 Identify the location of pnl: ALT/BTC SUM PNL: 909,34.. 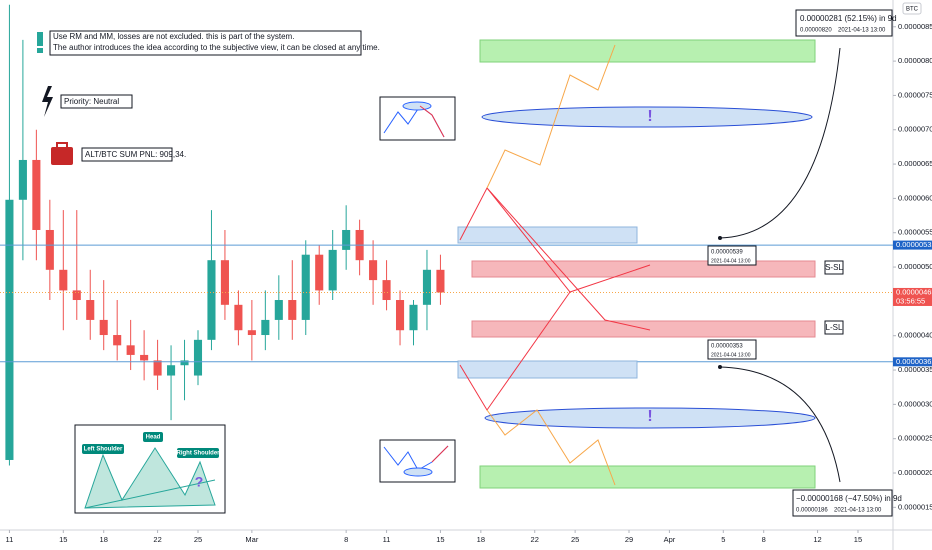
(135, 154).